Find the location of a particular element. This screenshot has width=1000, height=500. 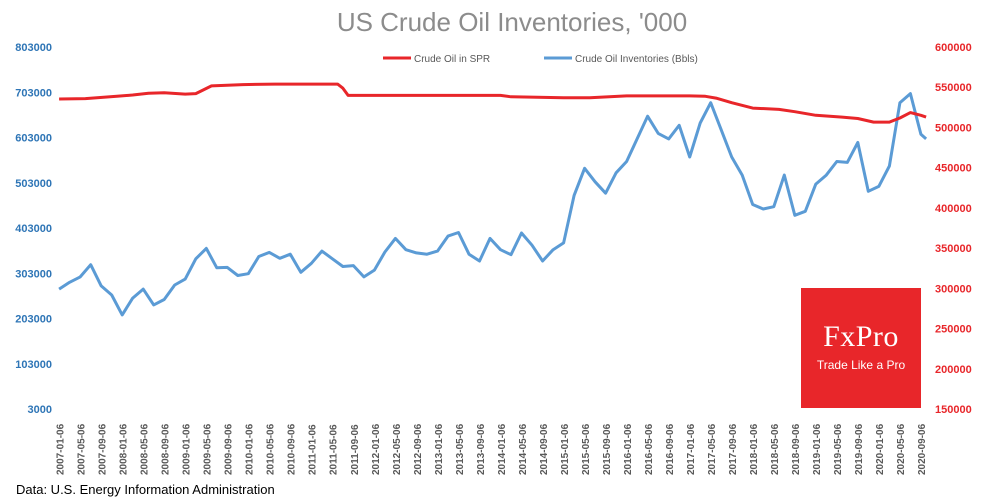

y-left-tick-label: 503000 is located at coordinates (33, 184).